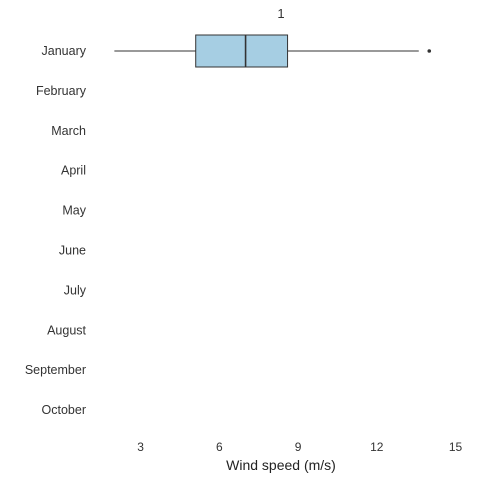 Image resolution: width=480 pixels, height=480 pixels. Describe the element at coordinates (377, 447) in the screenshot. I see `x-tick-label-12: 12` at that location.